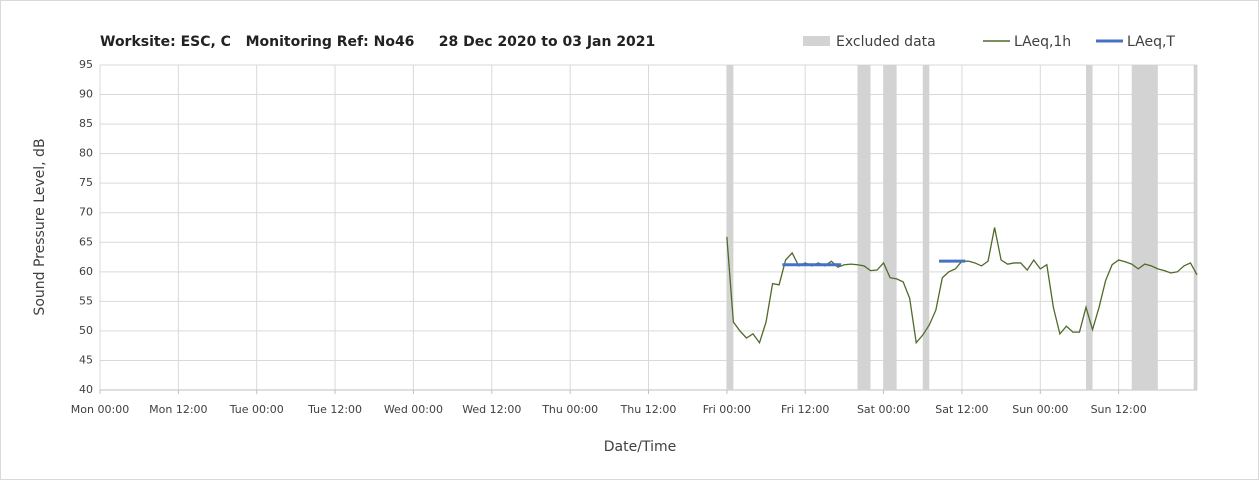  I want to click on x-tick-label: Sat 00:00, so click(883, 409).